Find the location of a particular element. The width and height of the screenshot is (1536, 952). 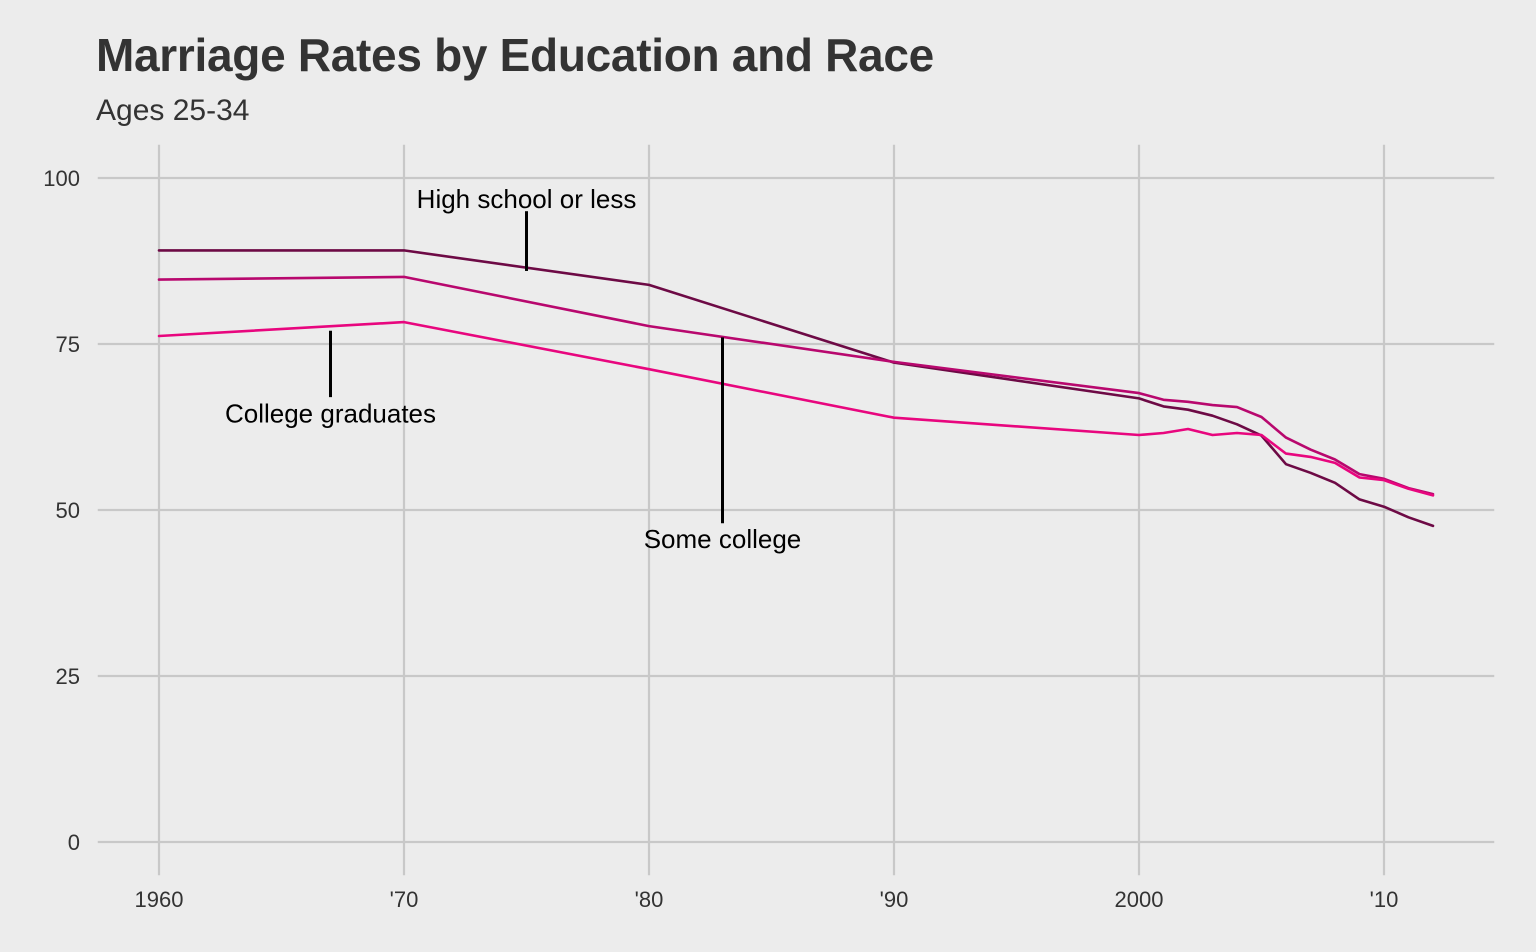

y-tick-label: 50 is located at coordinates (68, 510).